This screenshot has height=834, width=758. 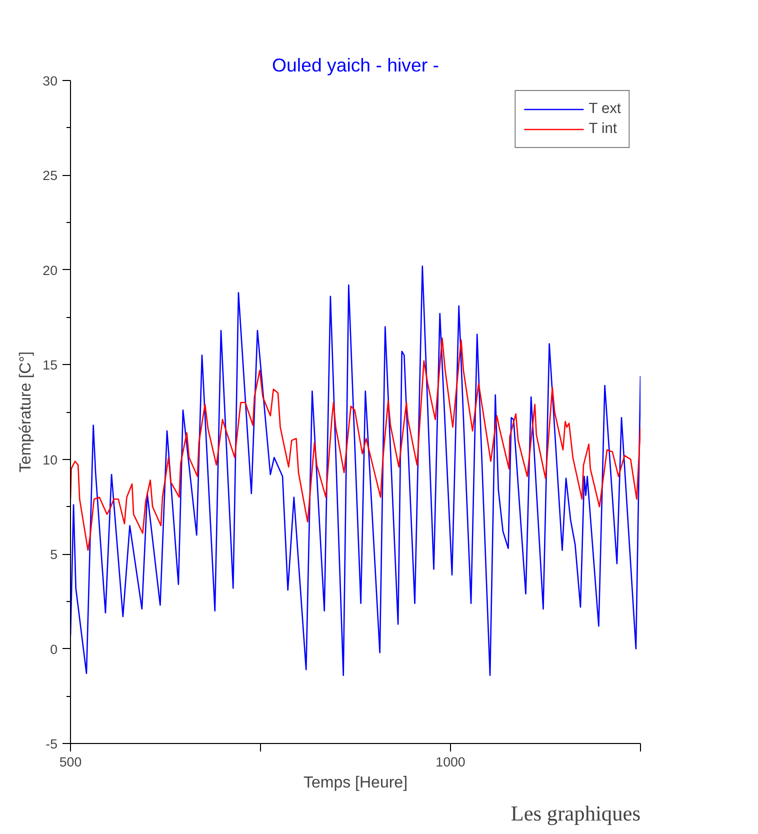 What do you see at coordinates (52, 744) in the screenshot?
I see `y-tick-label: -5` at bounding box center [52, 744].